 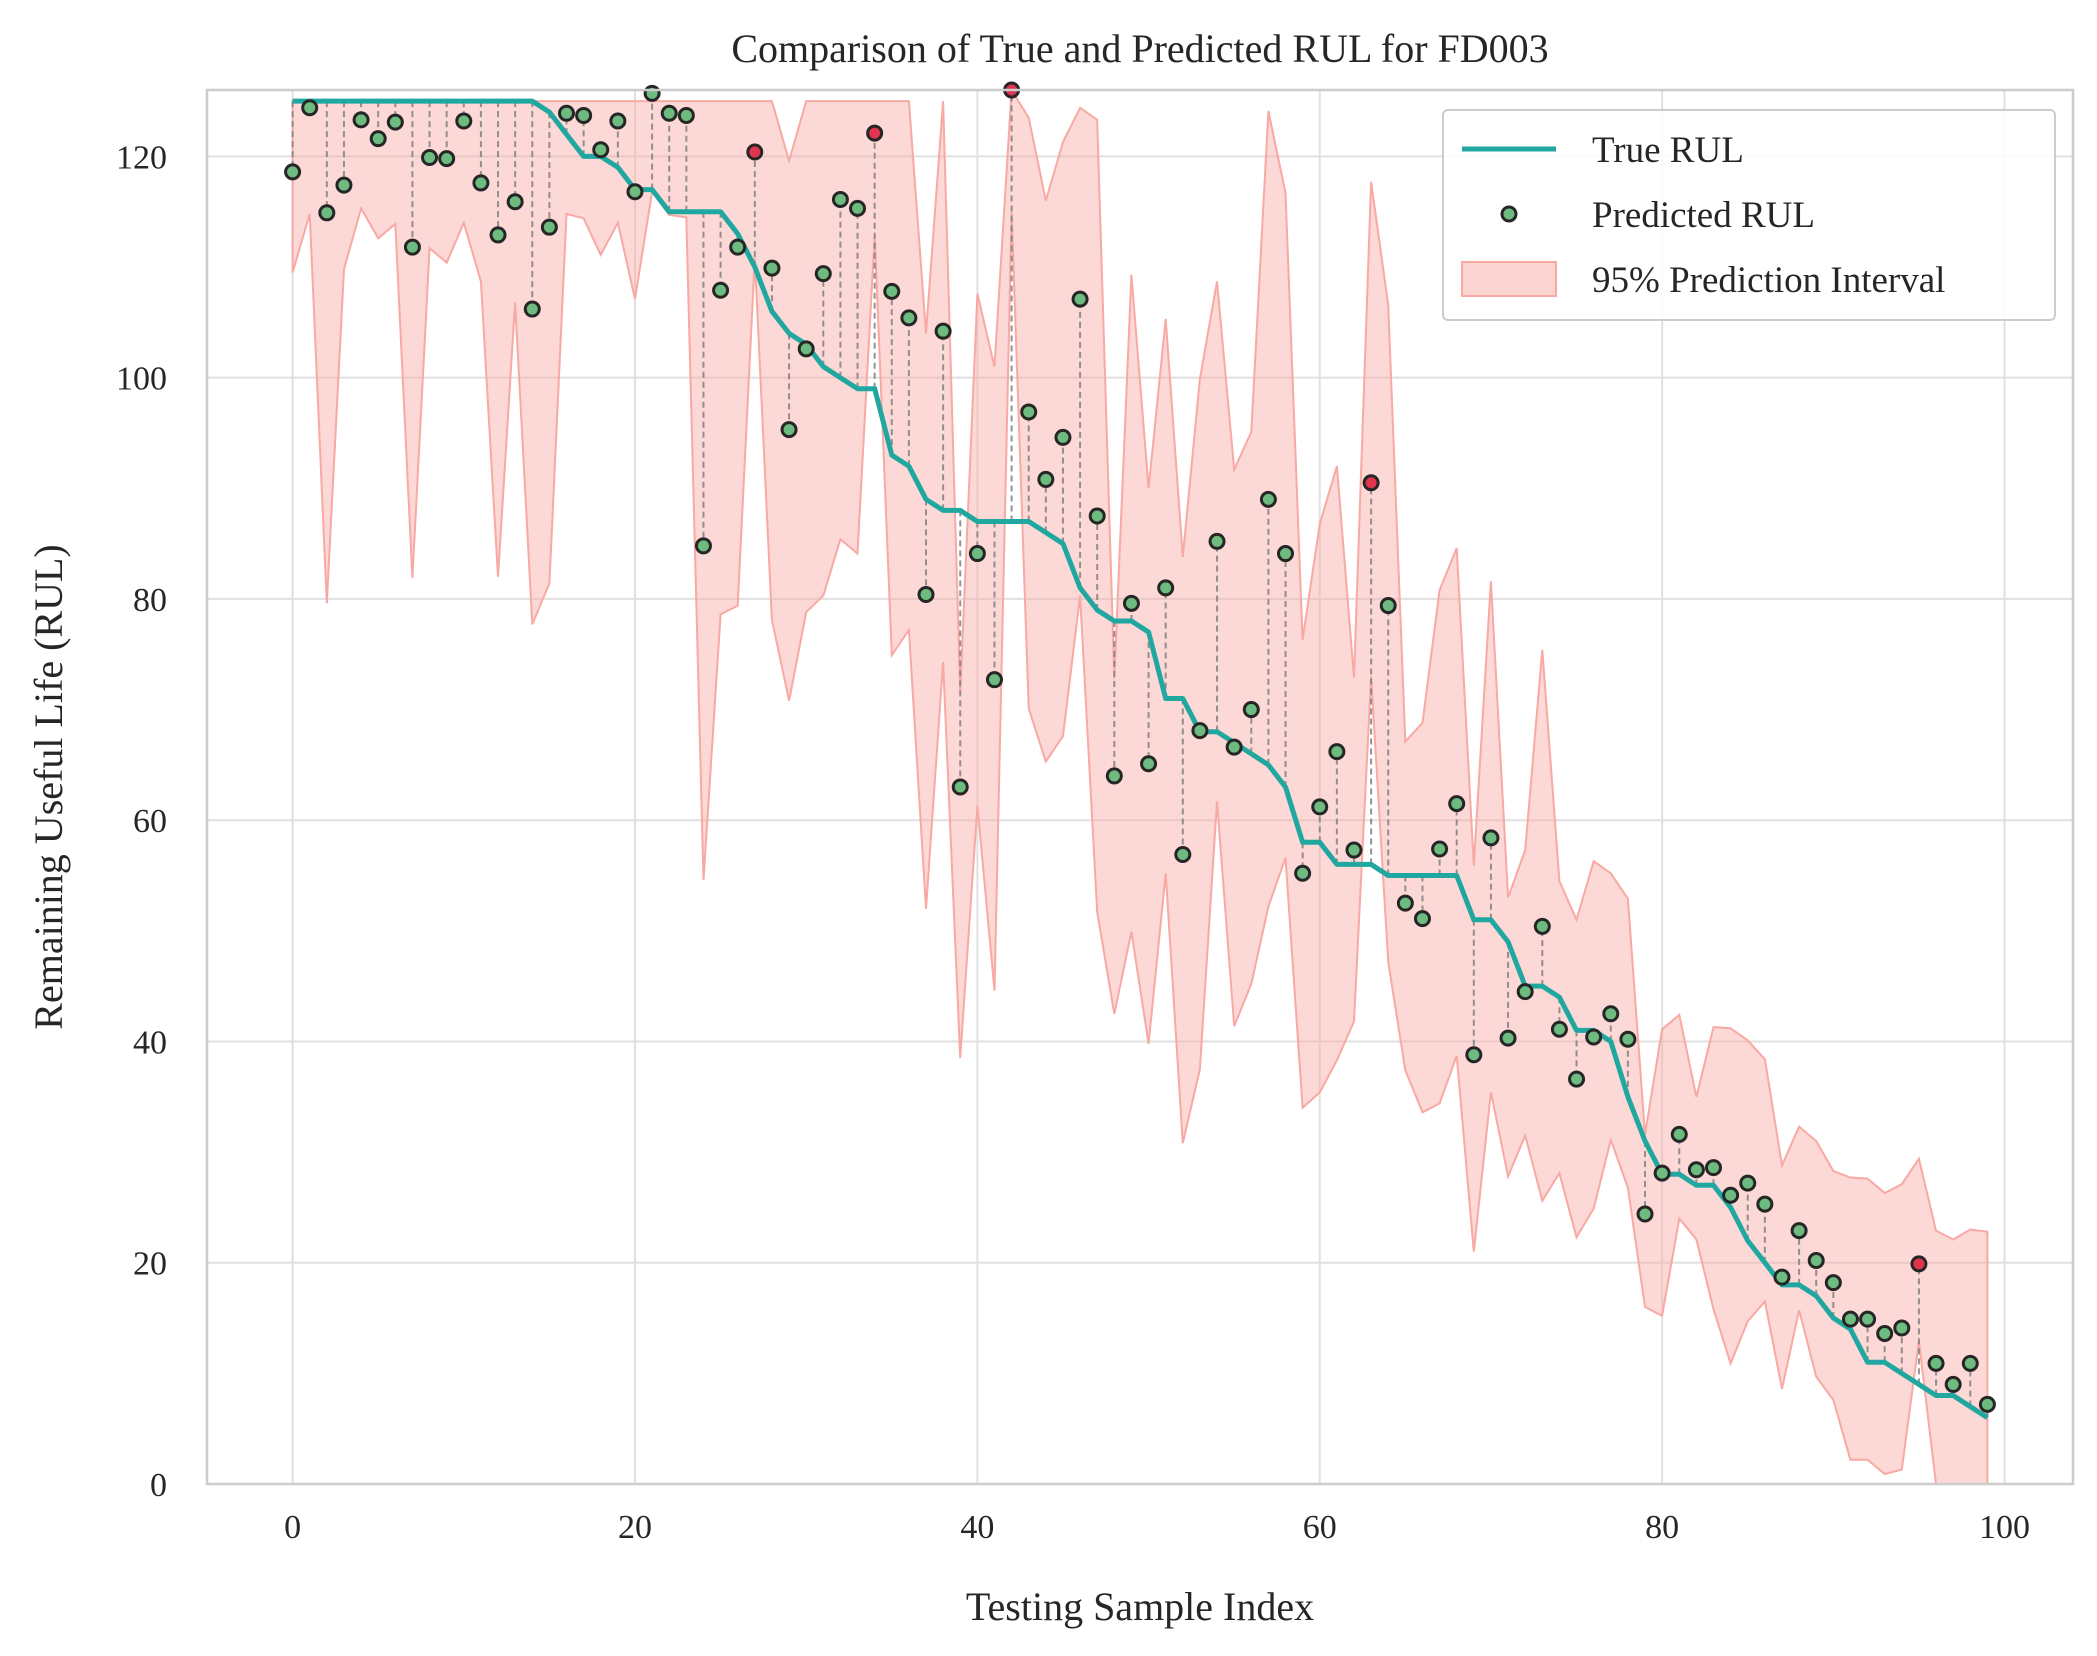 I want to click on x-tick-label: 40, so click(x=977, y=1527).